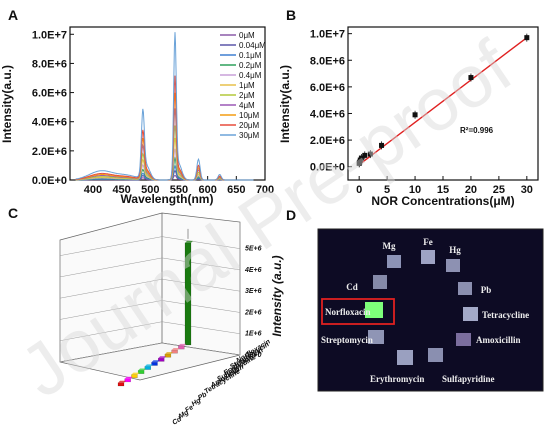 The height and width of the screenshot is (432, 553). Describe the element at coordinates (253, 334) in the screenshot. I see `z-tick-label-c: 1E+6` at that location.